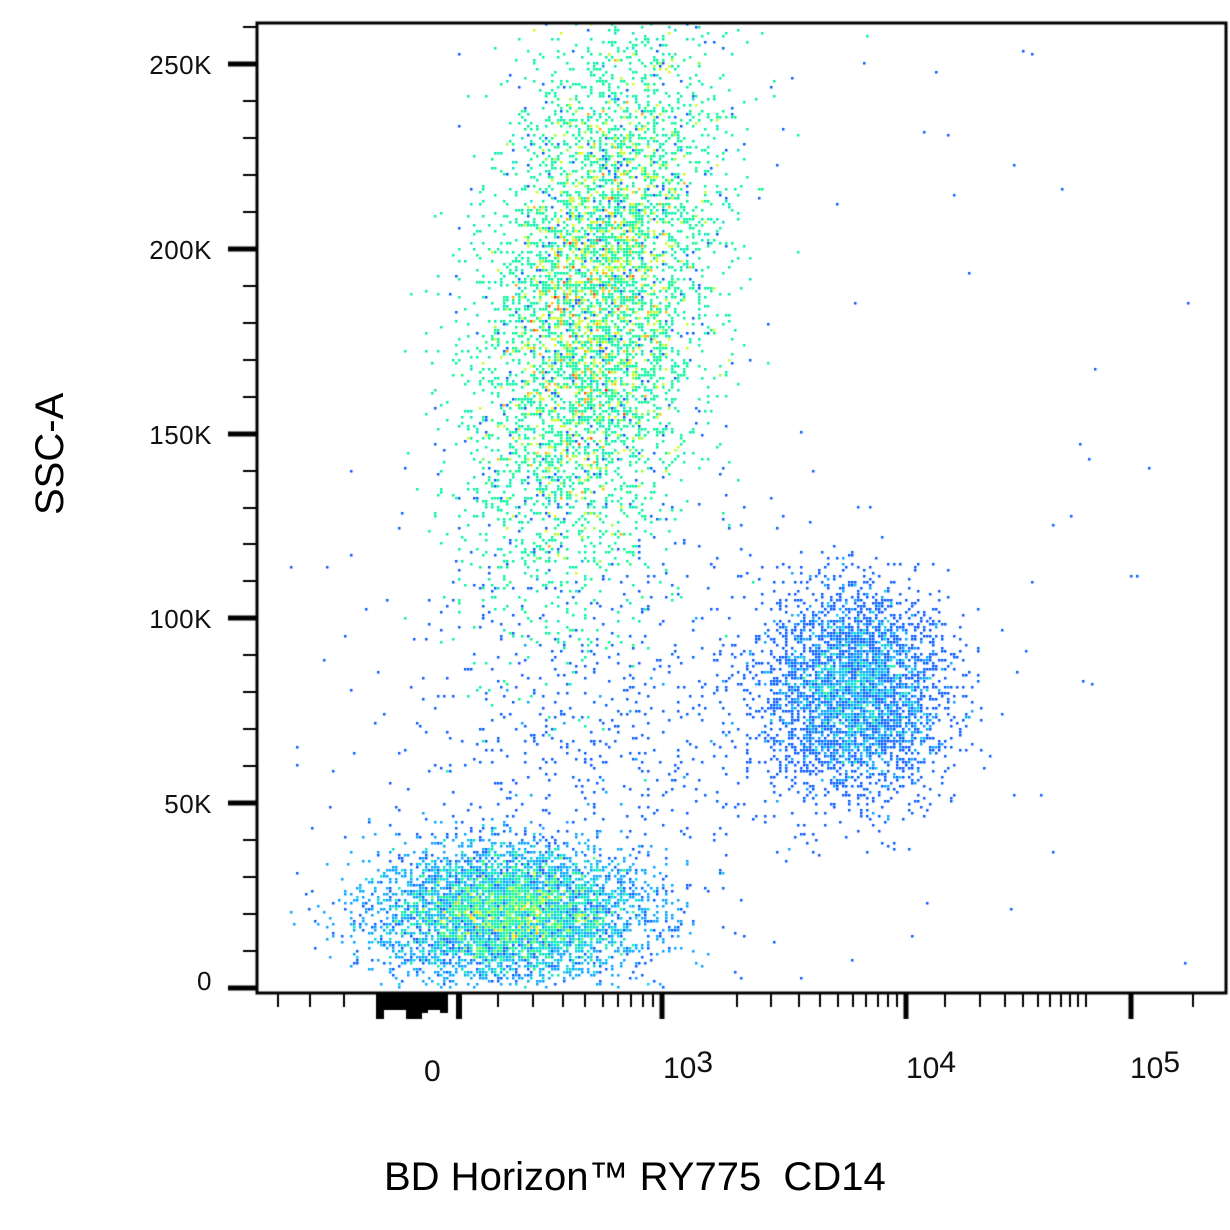 This screenshot has width=1230, height=1230. What do you see at coordinates (50, 453) in the screenshot?
I see `y-axis-label: SSC-A` at bounding box center [50, 453].